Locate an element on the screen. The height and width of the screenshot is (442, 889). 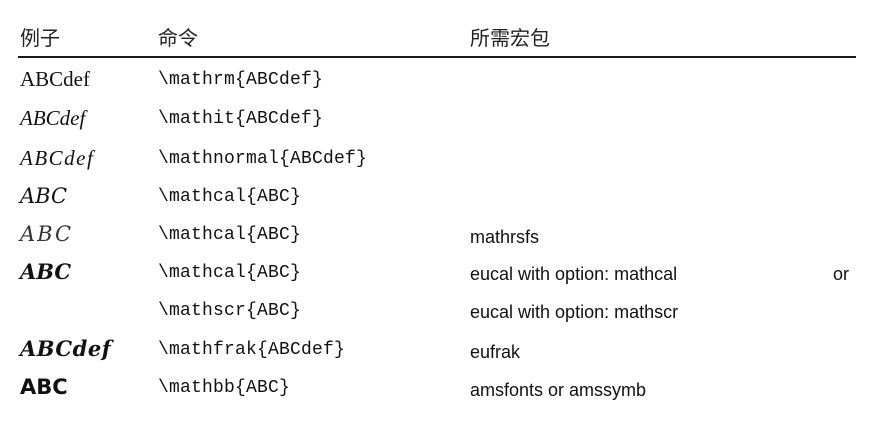
command-mathnormal: \mathnormal{ABCdef} is located at coordinates (263, 159).